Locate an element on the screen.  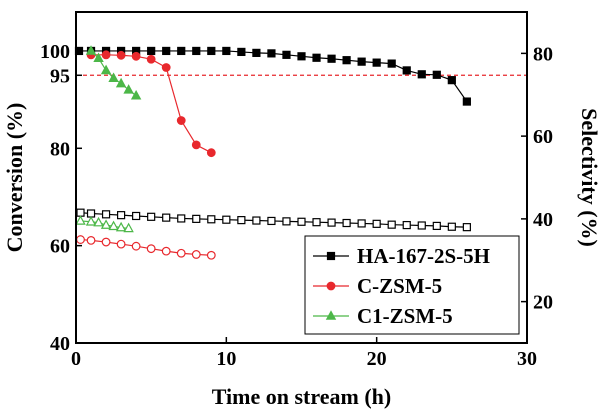
x-tick-label: 30 is located at coordinates (527, 359).